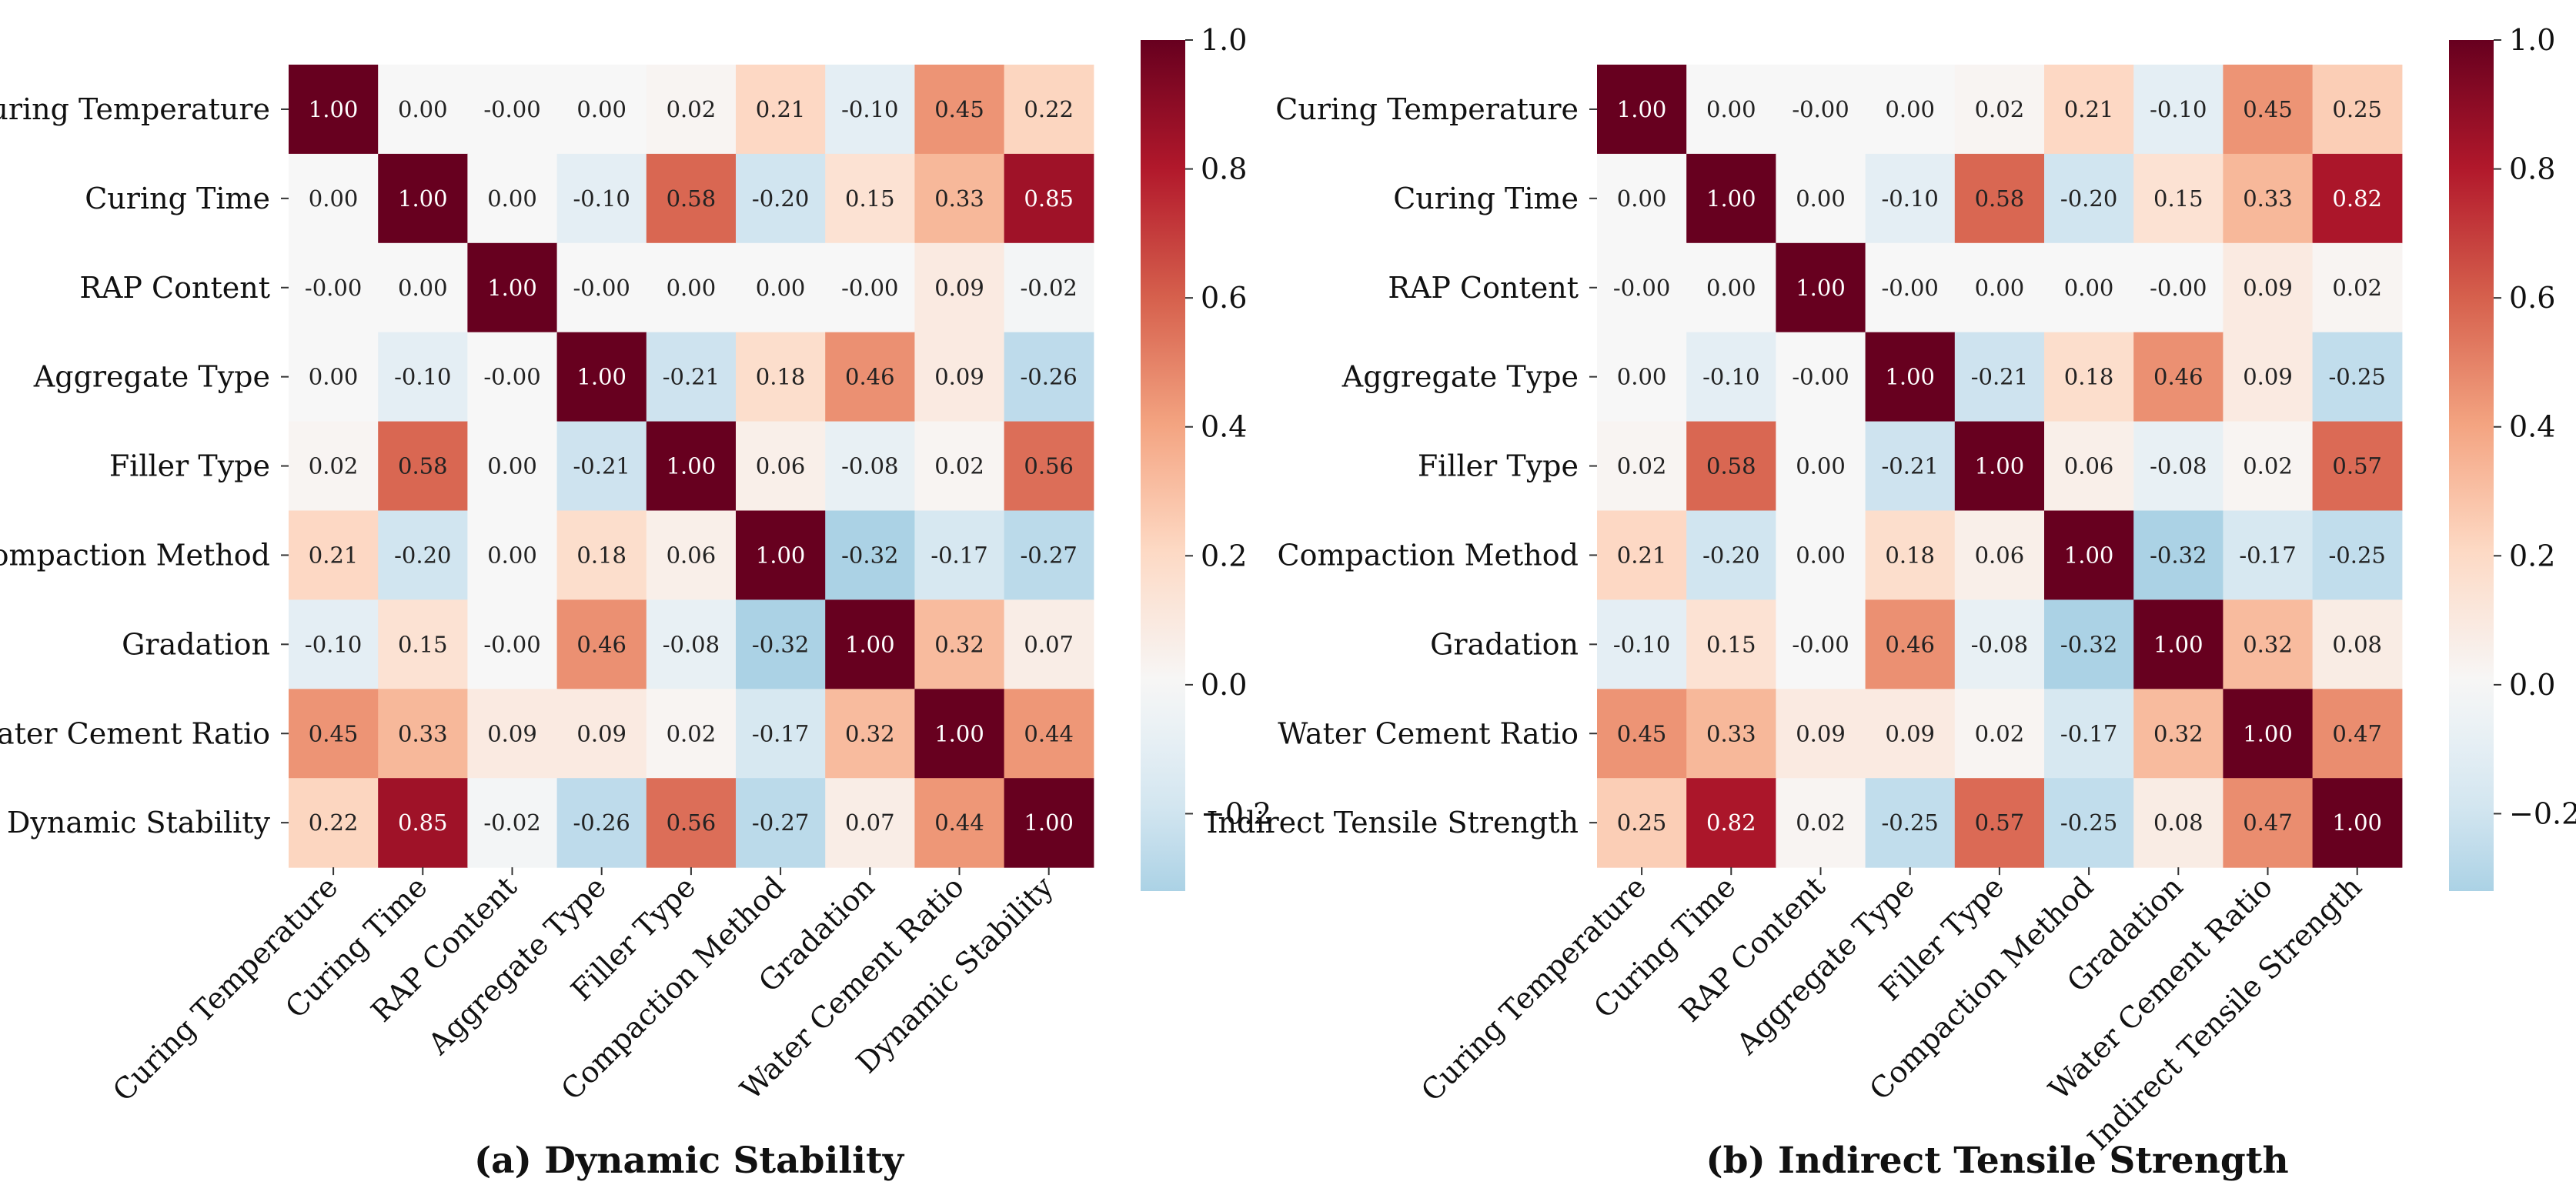 The width and height of the screenshot is (2576, 1195). Describe the element at coordinates (1224, 169) in the screenshot. I see `colorbar-tick-label: 0.8` at that location.